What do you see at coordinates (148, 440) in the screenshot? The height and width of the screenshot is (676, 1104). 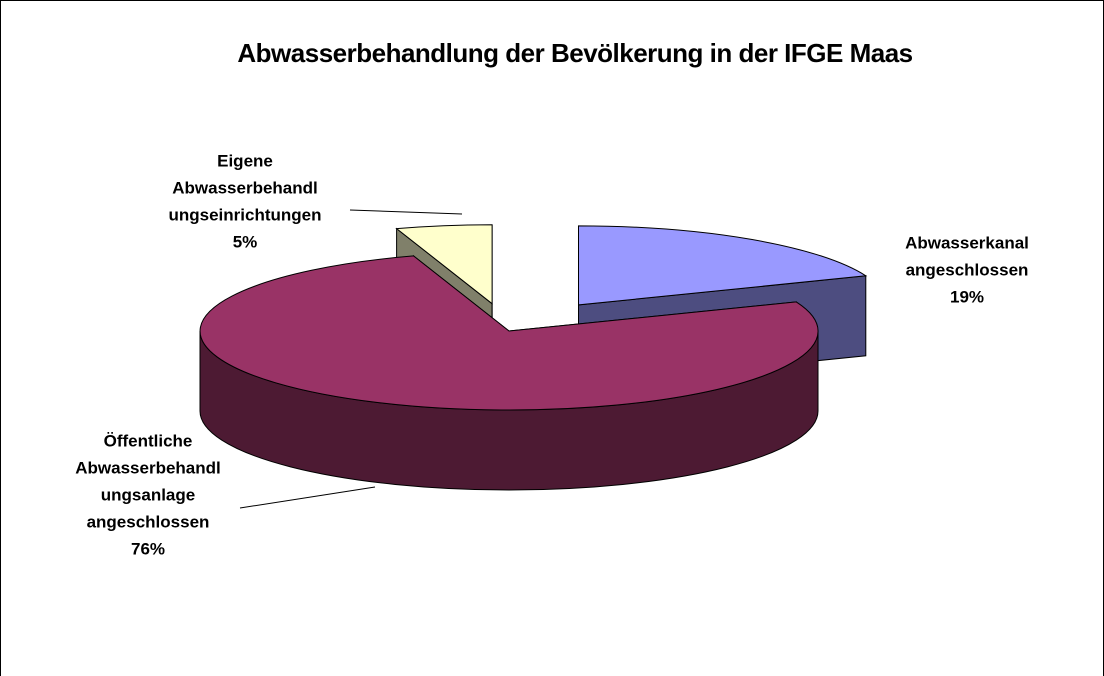 I see `slice-label: Öffentliche` at bounding box center [148, 440].